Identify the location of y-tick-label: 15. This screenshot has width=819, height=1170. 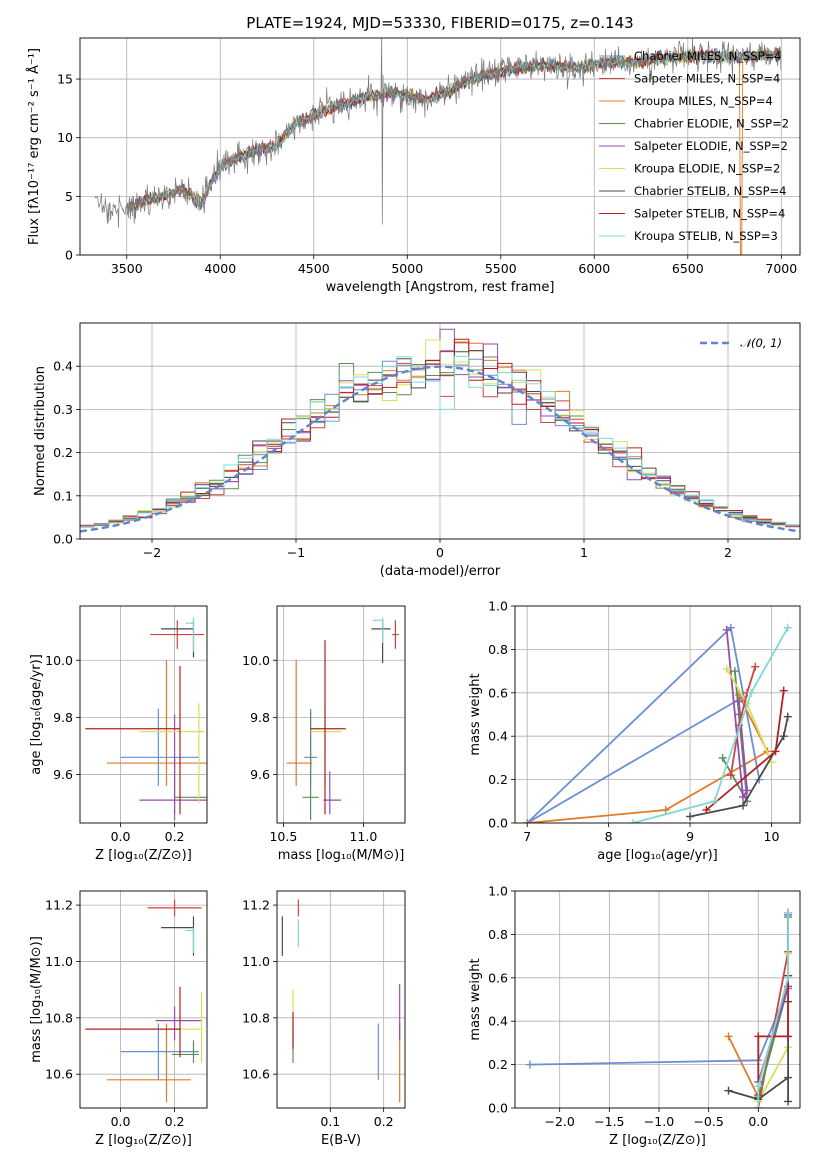
(65, 79).